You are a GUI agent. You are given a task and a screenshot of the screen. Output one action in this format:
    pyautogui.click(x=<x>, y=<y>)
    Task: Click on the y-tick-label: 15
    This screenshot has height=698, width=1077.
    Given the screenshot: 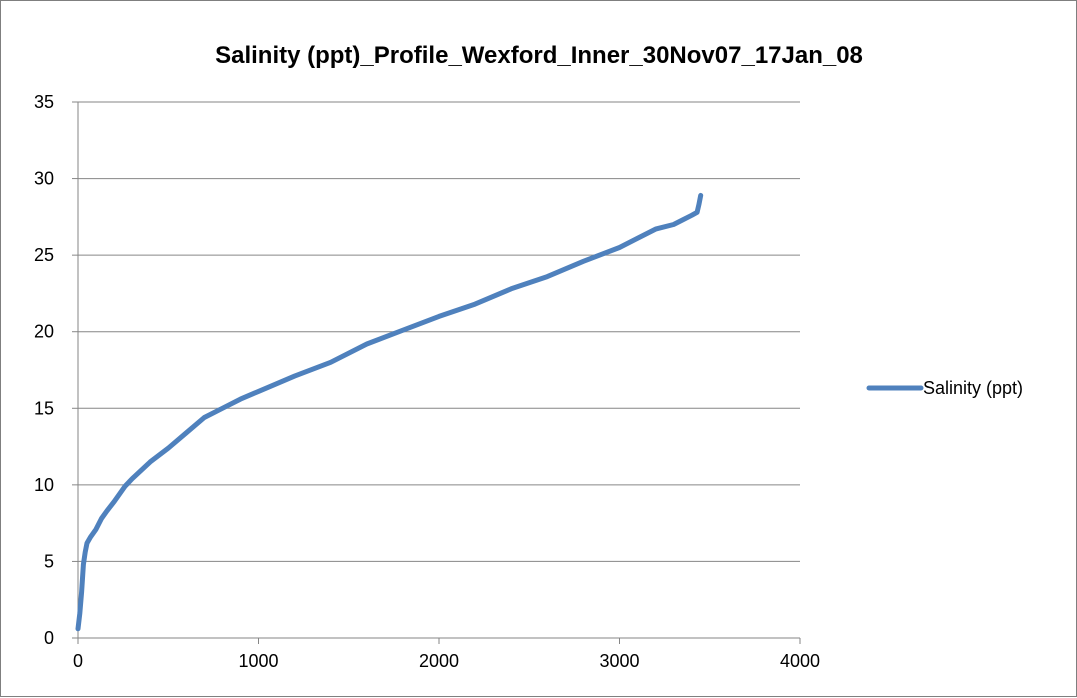 What is the action you would take?
    pyautogui.click(x=44, y=408)
    